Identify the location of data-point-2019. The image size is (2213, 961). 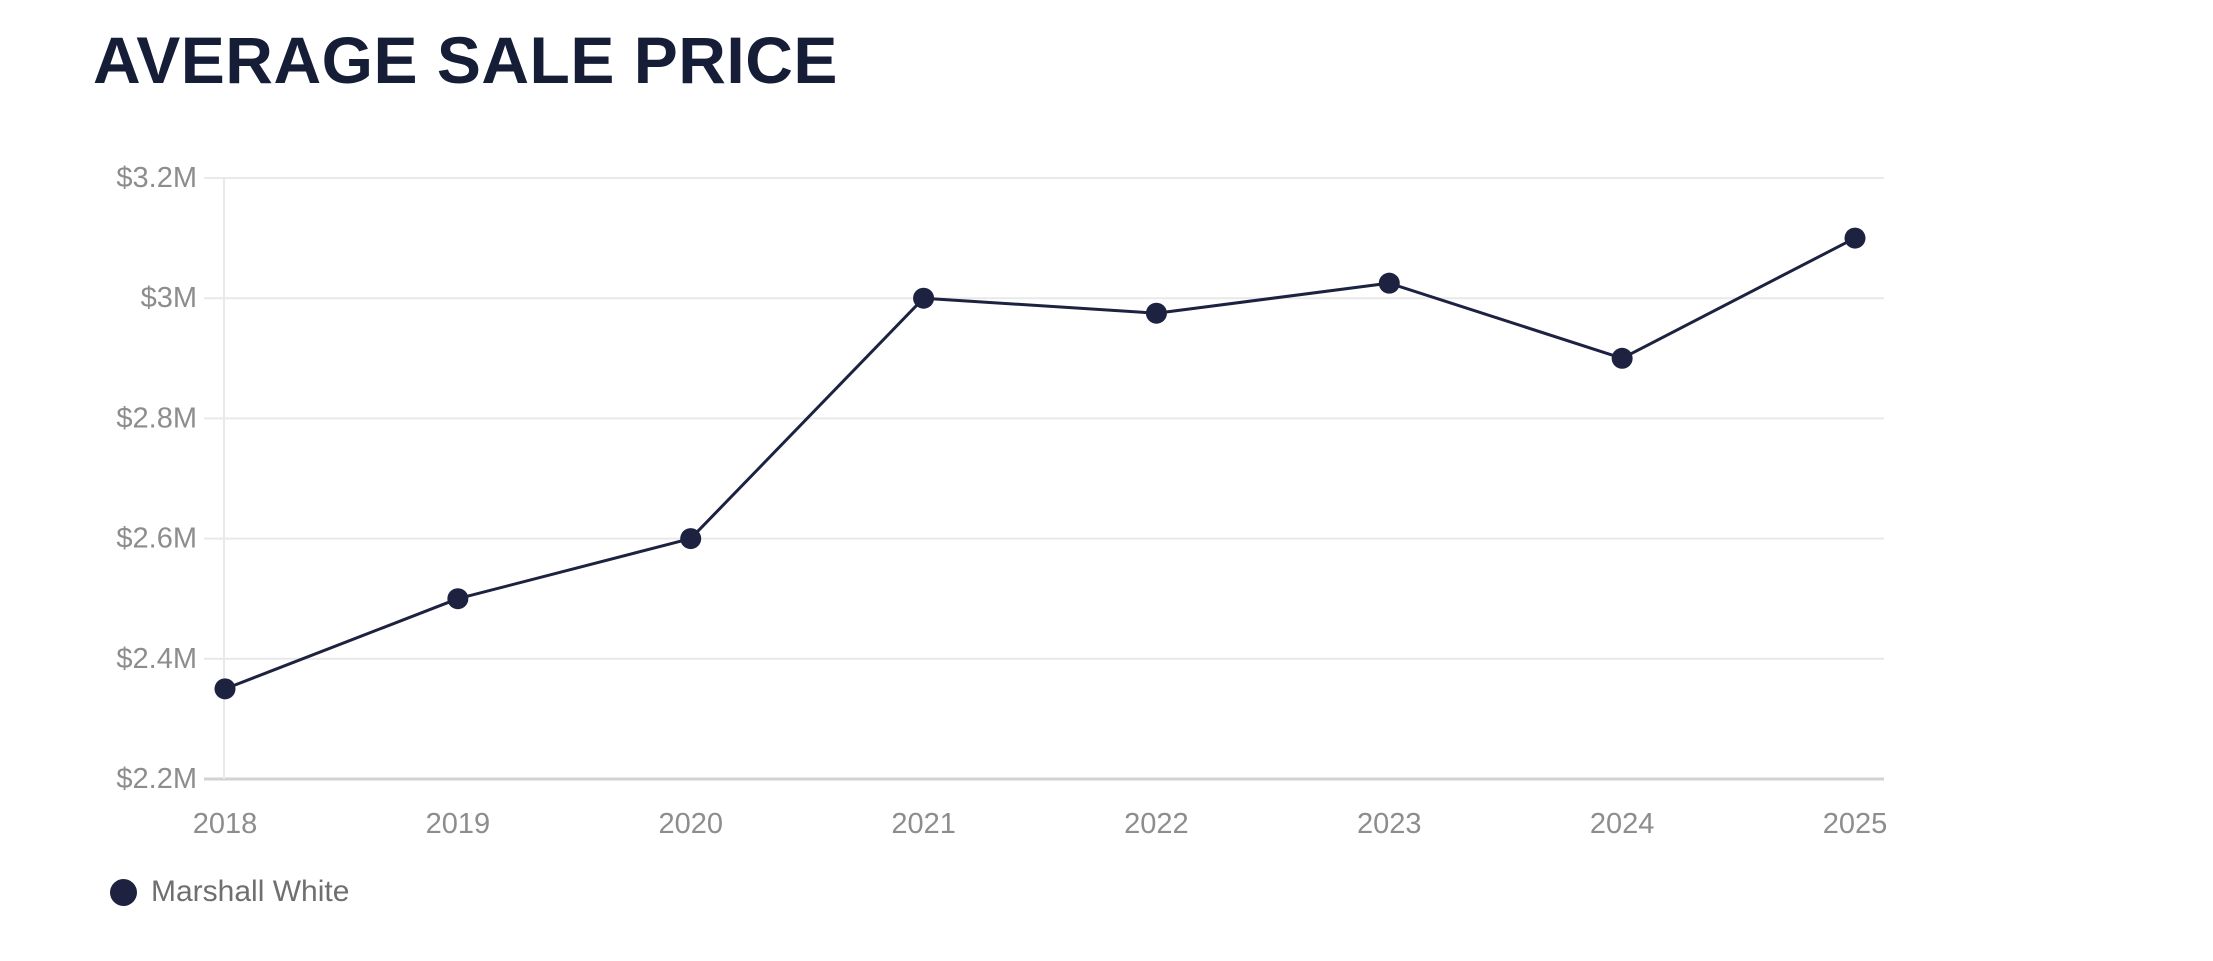
(458, 599).